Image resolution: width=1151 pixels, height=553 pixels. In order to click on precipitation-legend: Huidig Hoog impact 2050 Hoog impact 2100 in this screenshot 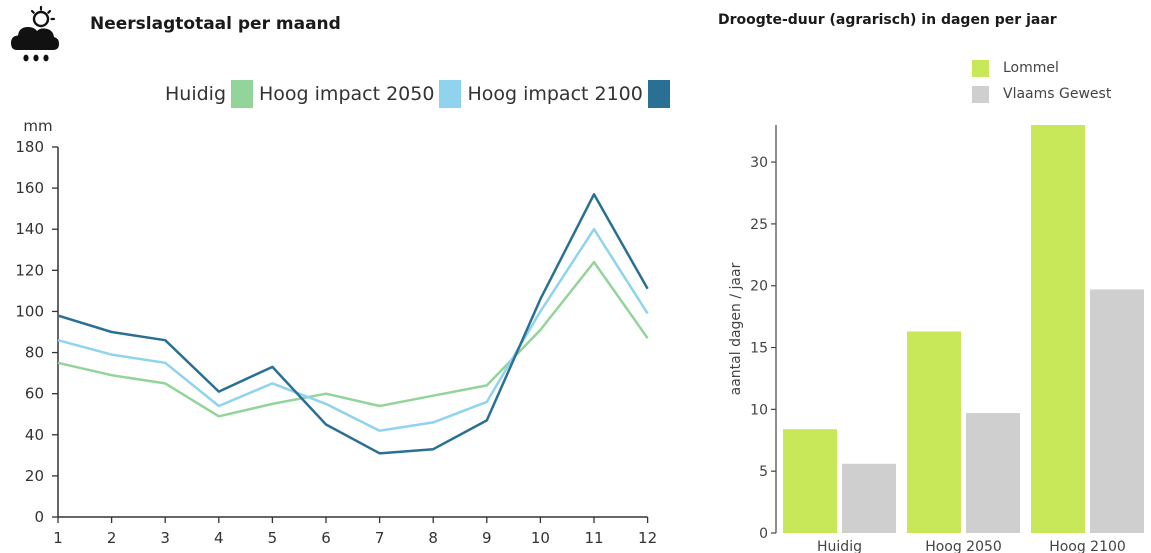, I will do `click(420, 94)`.